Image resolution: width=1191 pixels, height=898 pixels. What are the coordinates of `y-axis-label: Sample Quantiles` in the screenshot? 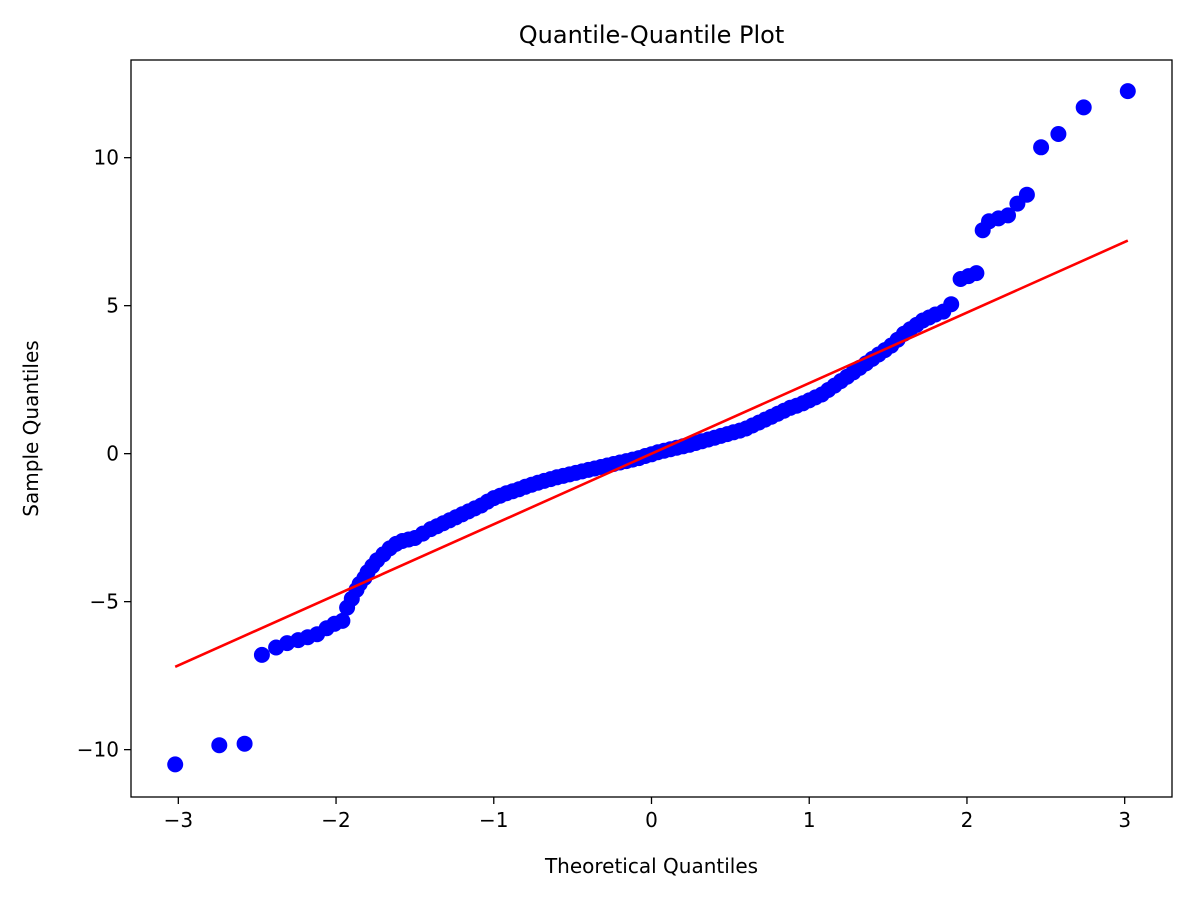 It's located at (31, 428).